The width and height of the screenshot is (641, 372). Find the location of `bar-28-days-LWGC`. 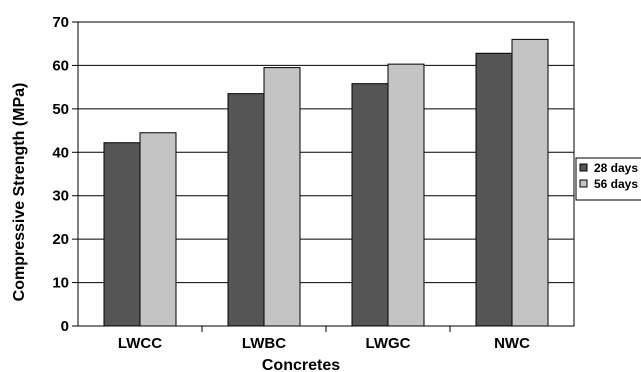

bar-28-days-LWGC is located at coordinates (370, 205).